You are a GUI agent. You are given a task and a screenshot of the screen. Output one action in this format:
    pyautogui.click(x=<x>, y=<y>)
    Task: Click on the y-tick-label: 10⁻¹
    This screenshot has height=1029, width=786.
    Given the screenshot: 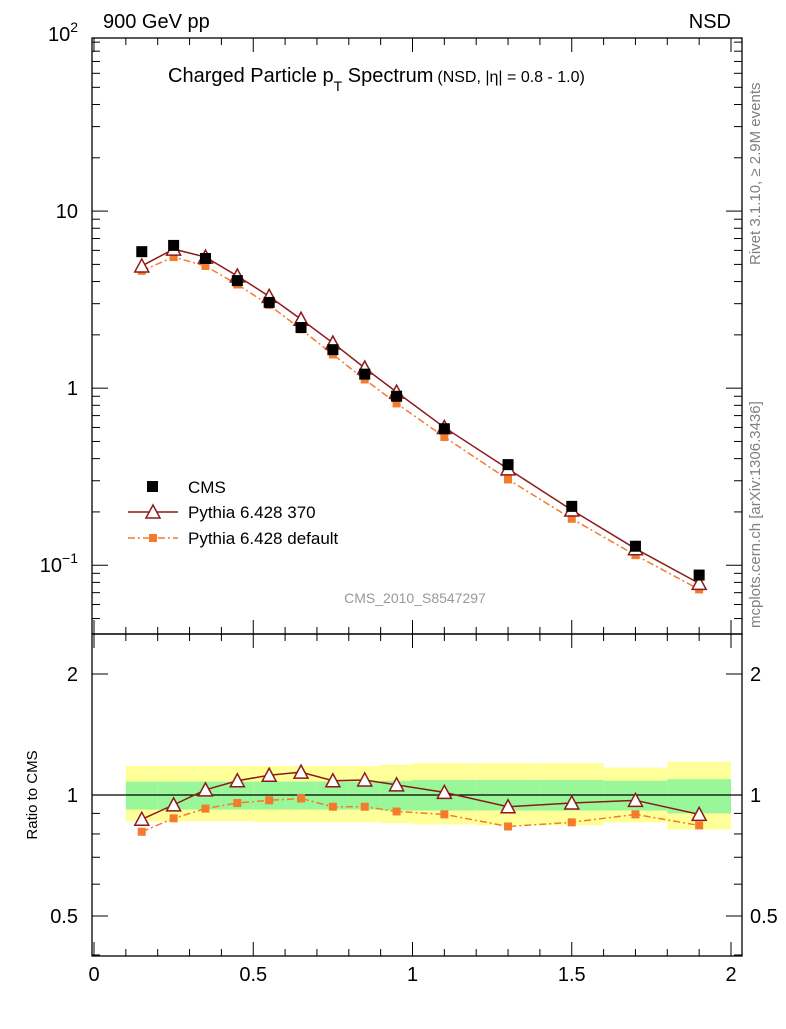 What is the action you would take?
    pyautogui.click(x=59, y=563)
    